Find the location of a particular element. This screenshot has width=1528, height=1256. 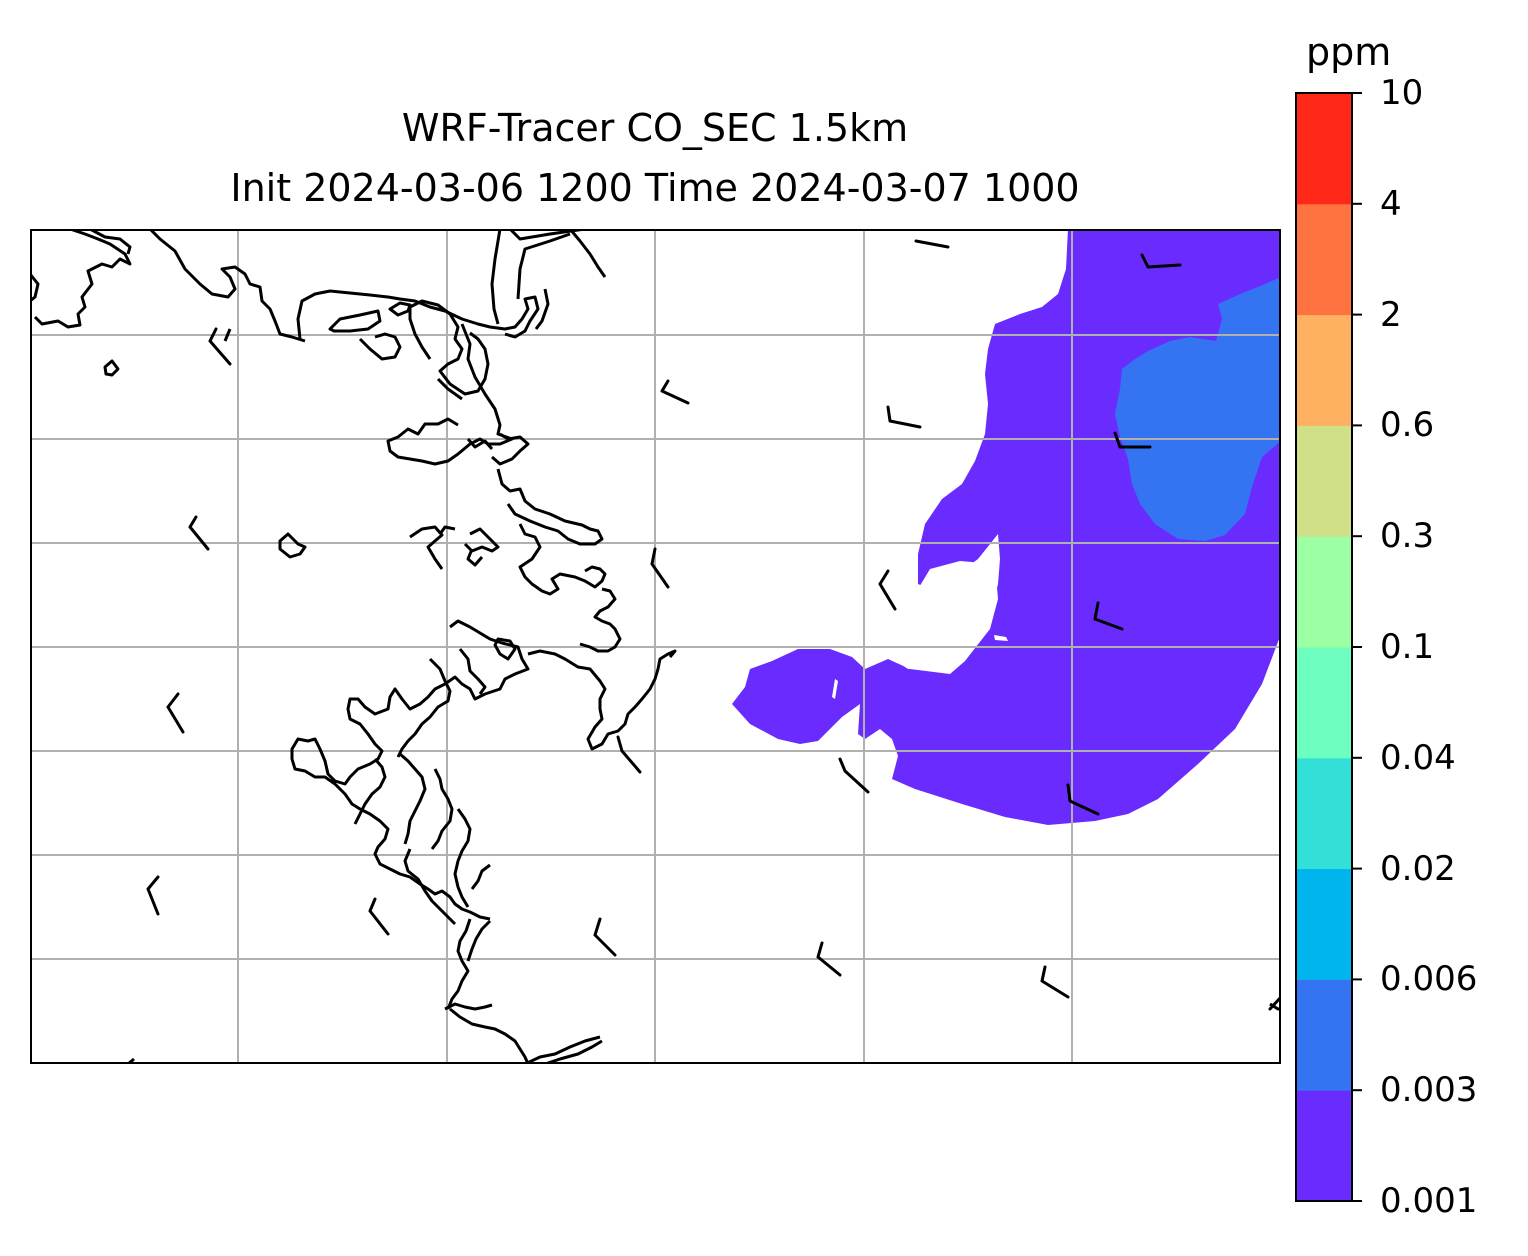

colorbar is located at coordinates (1328, 647).